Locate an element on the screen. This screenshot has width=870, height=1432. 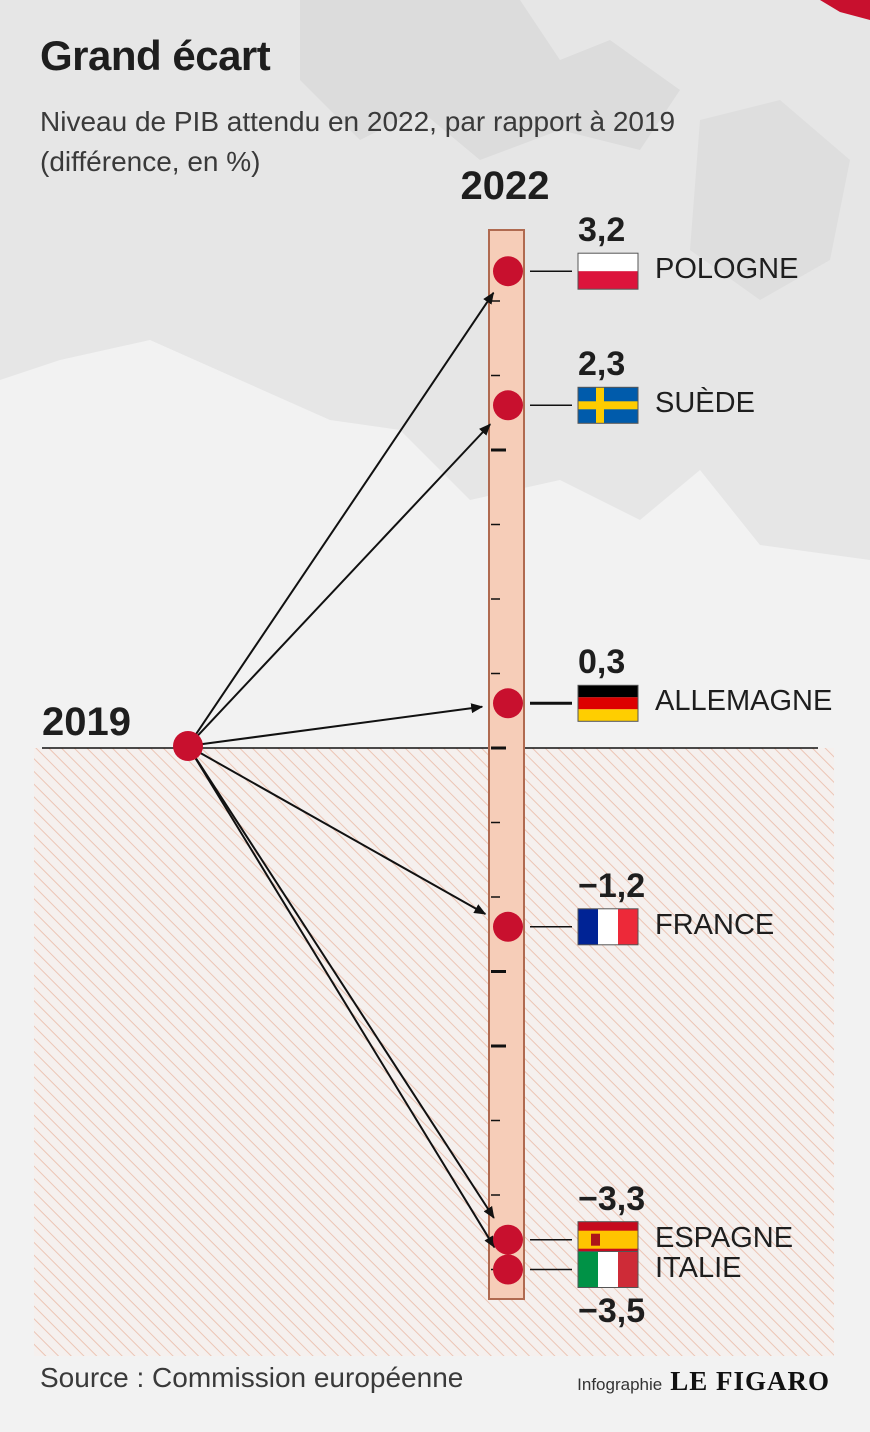
value-label: 2,3 is located at coordinates (602, 364).